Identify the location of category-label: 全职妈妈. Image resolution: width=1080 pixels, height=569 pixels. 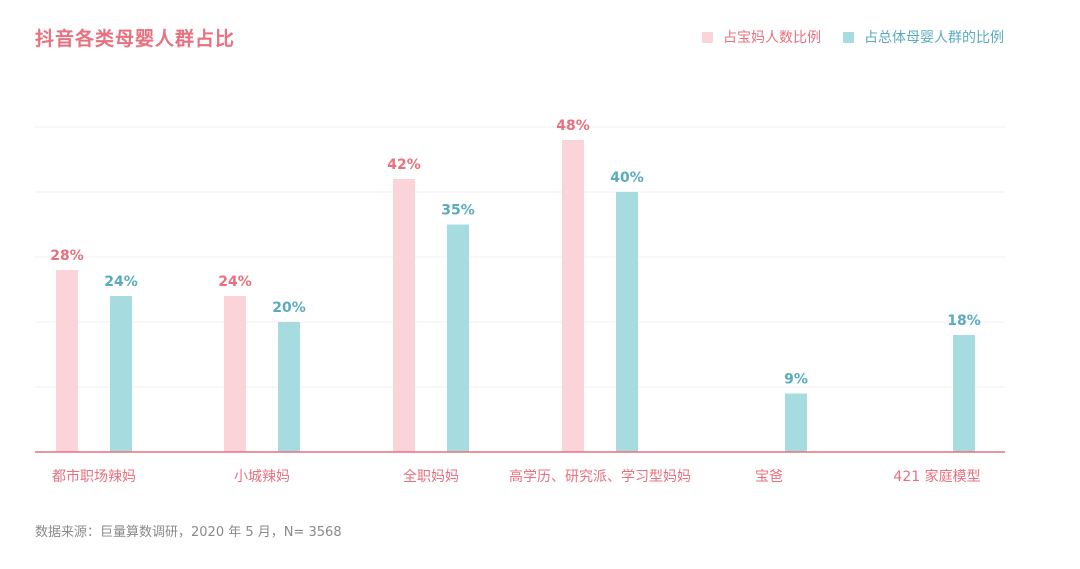
(431, 476).